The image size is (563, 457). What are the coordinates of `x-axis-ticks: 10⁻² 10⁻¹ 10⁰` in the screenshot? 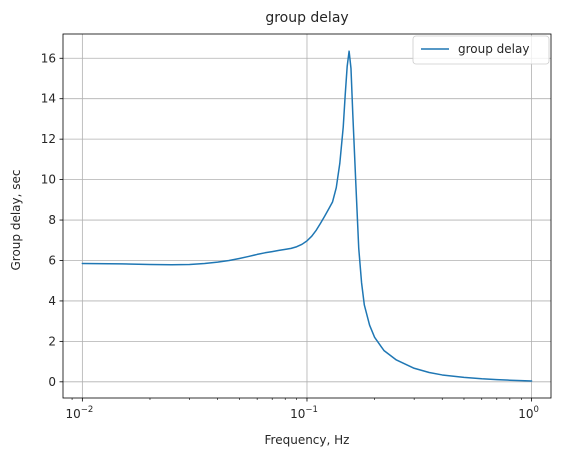 It's located at (302, 409).